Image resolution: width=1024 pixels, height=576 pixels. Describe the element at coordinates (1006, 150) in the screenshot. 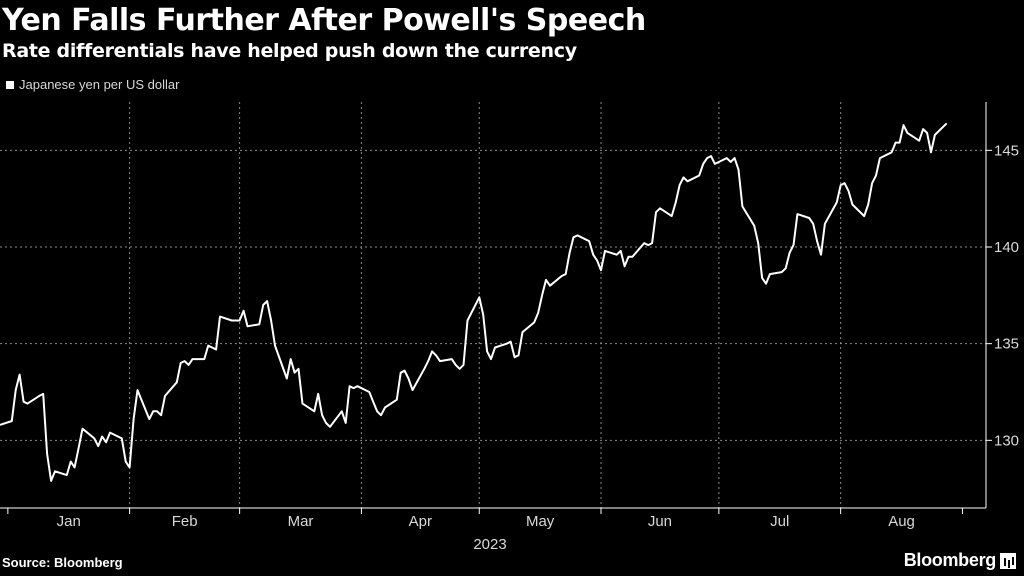

I see `y-tick-label: 145` at that location.